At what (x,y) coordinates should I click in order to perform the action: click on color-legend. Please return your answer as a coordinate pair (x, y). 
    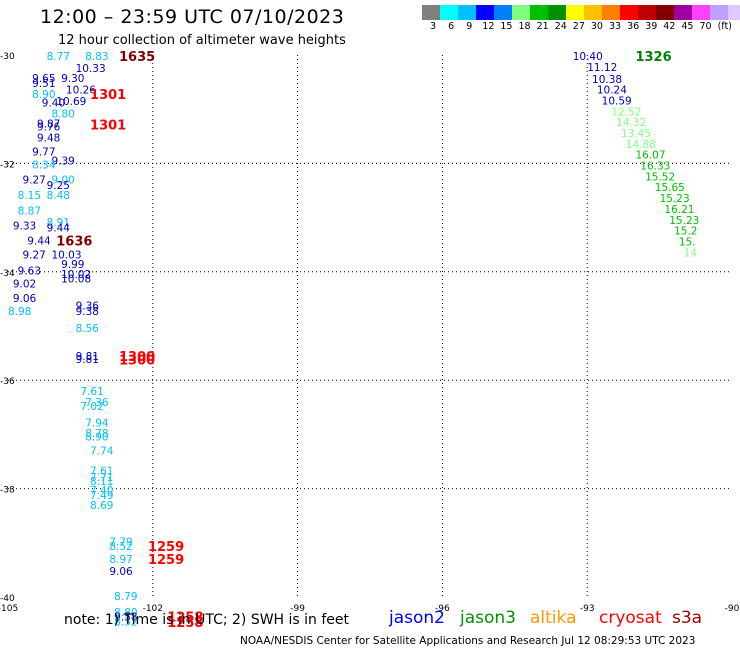
    Looking at the image, I should click on (581, 12).